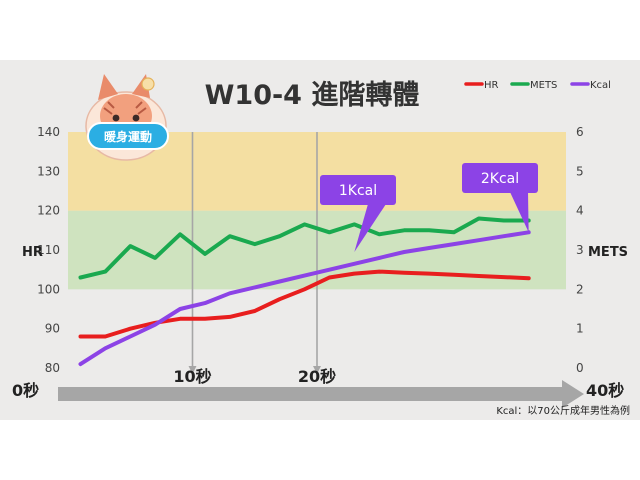 This screenshot has width=640, height=480. Describe the element at coordinates (48, 132) in the screenshot. I see `y-left-tick-140: 140` at that location.